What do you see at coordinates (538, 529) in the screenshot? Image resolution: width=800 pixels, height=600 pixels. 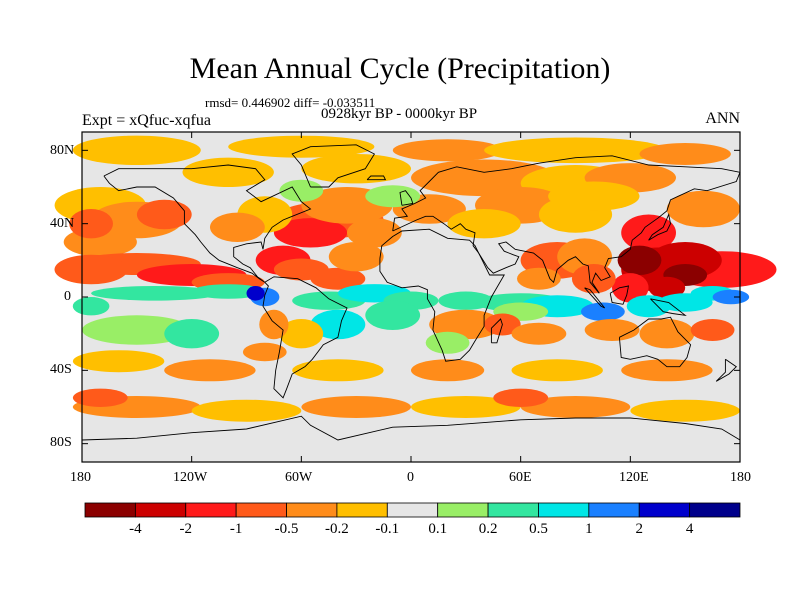 I see `colorbar-label: 0.5` at bounding box center [538, 529].